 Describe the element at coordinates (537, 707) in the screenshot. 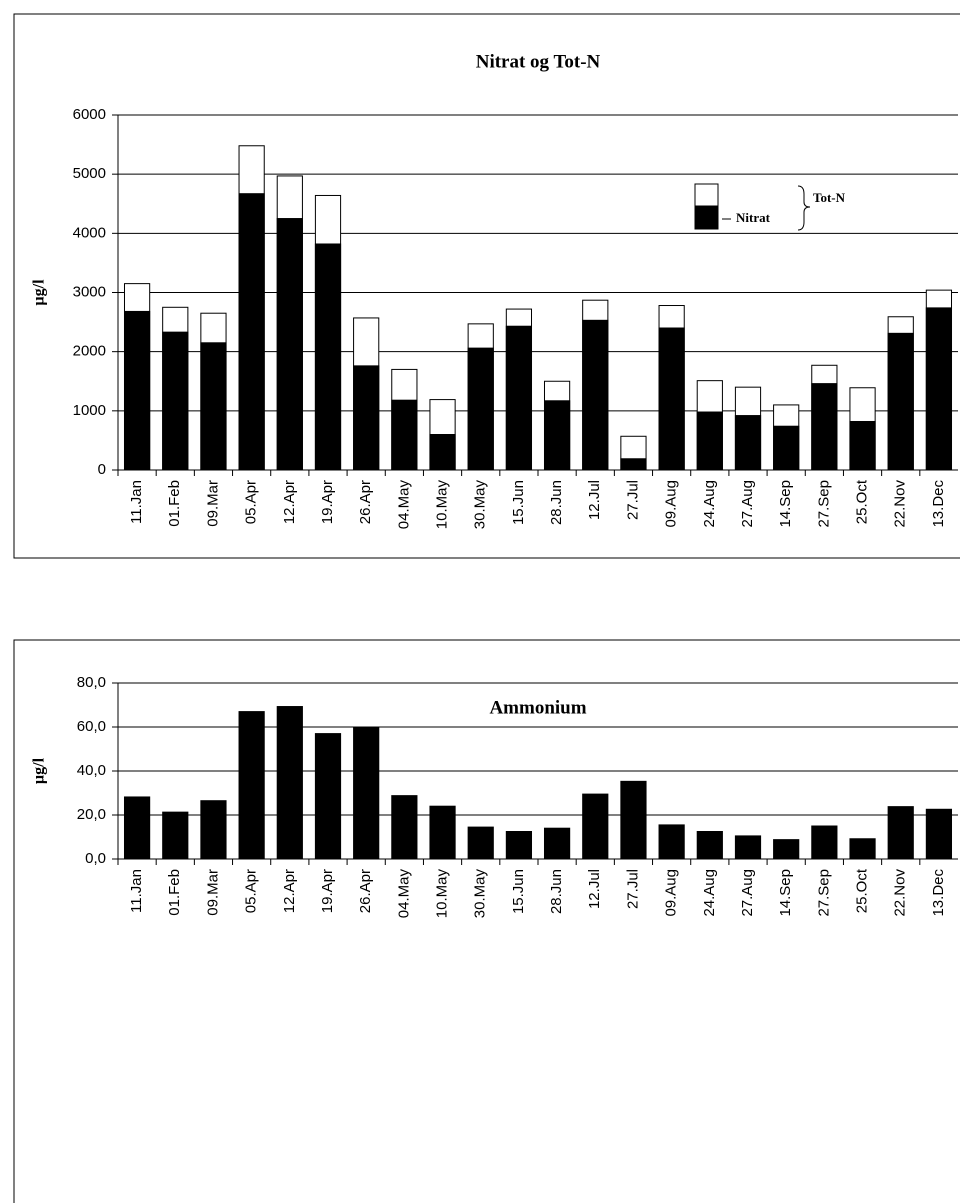

I see `chart-title: Ammonium` at that location.